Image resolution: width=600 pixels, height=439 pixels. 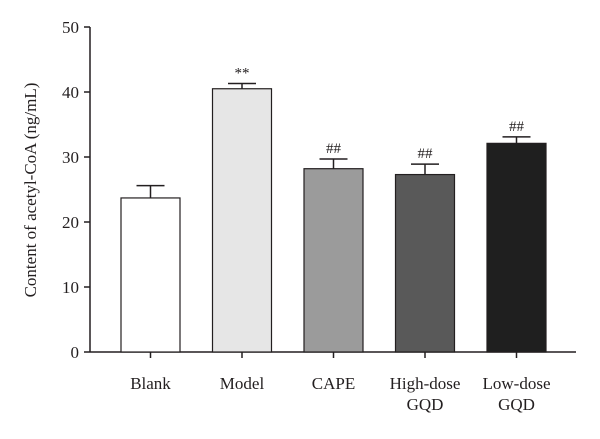 I want to click on x-tick-label: Blank, so click(x=150, y=383).